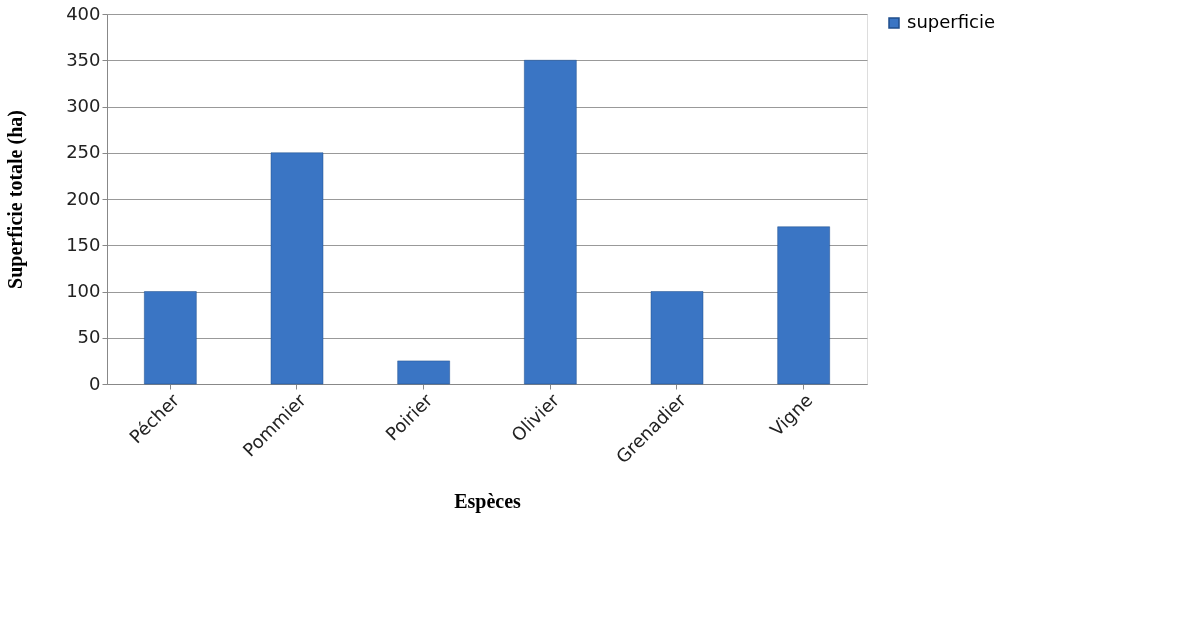 The image size is (1199, 633). What do you see at coordinates (83, 152) in the screenshot?
I see `y-tick-label: 250` at bounding box center [83, 152].